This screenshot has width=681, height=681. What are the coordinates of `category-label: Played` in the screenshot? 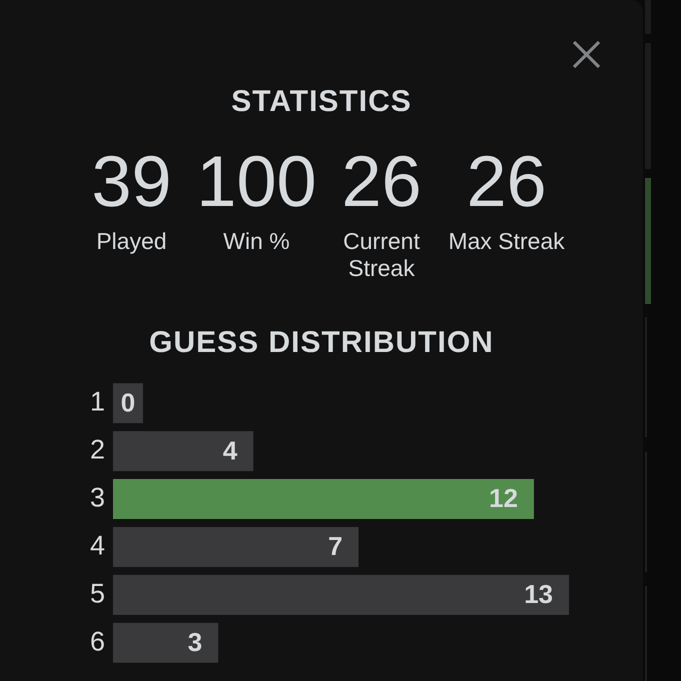 It's located at (131, 241).